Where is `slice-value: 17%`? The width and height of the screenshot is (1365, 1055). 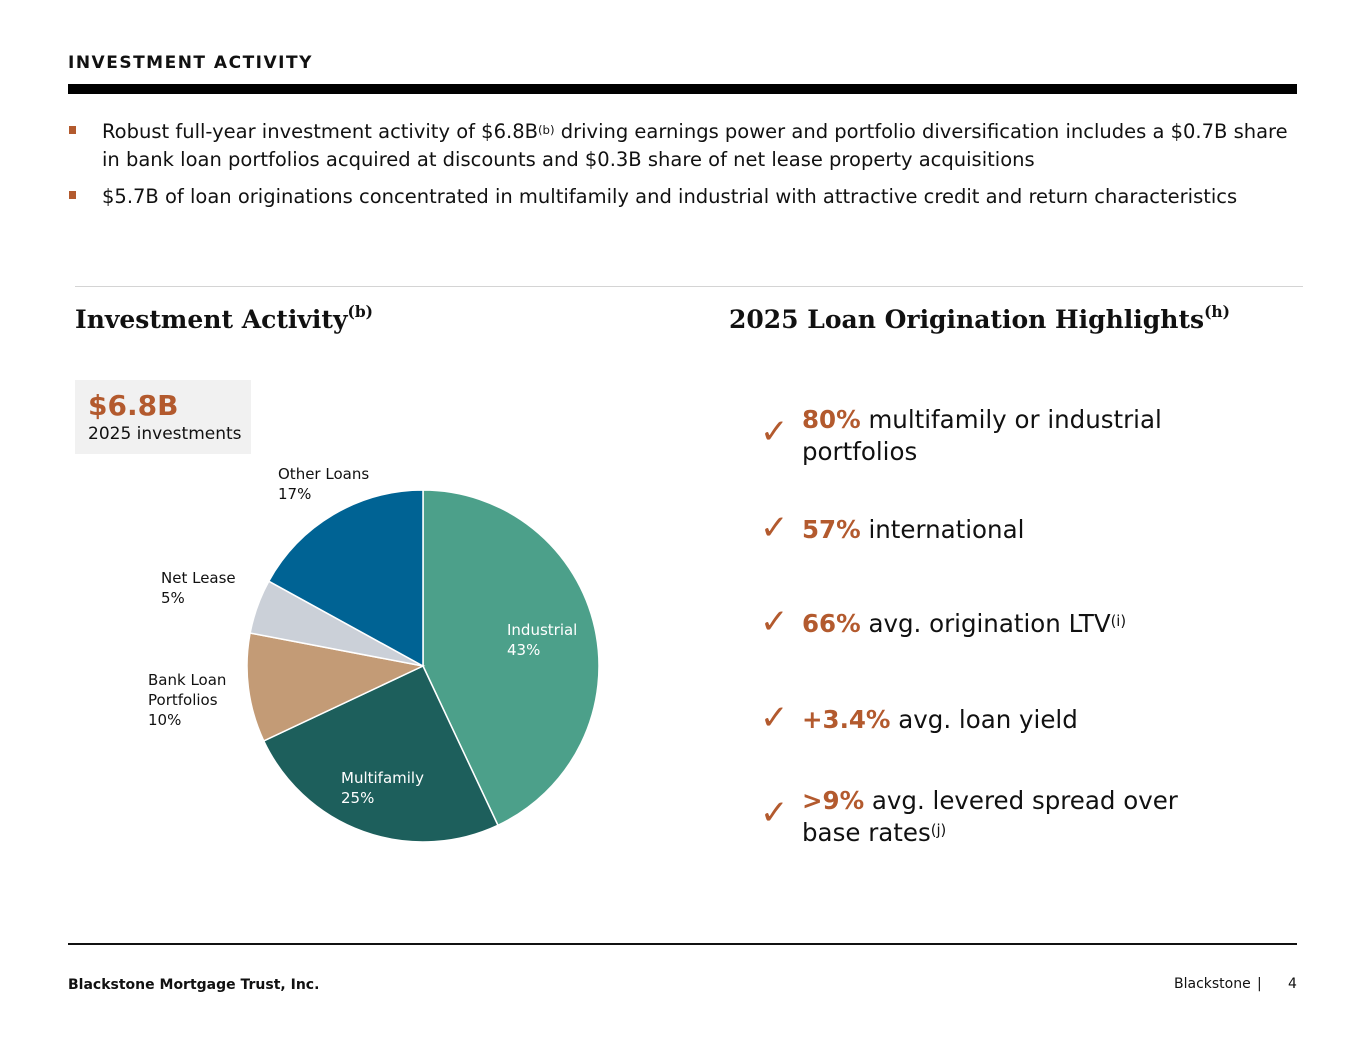 slice-value: 17% is located at coordinates (295, 494).